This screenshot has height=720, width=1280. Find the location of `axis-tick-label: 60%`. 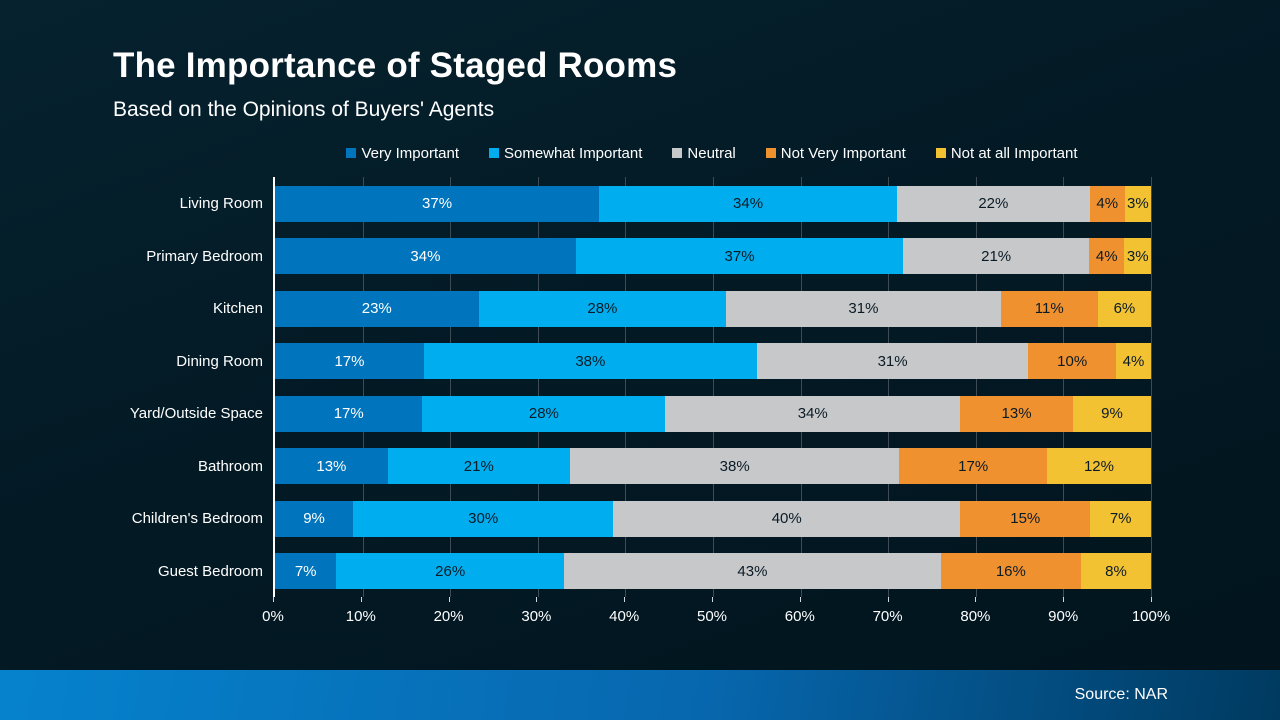

axis-tick-label: 60% is located at coordinates (799, 617).